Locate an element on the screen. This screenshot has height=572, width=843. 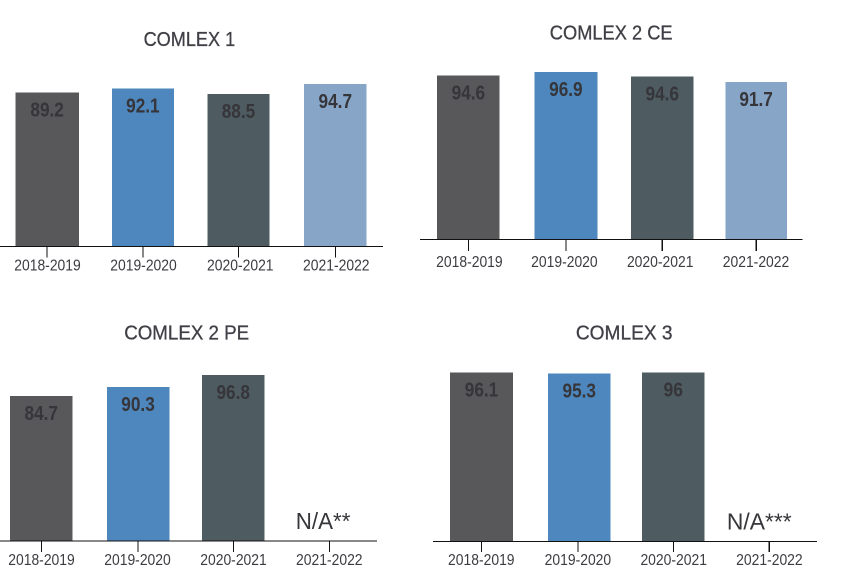
svg-text: 96.1 is located at coordinates (482, 390).